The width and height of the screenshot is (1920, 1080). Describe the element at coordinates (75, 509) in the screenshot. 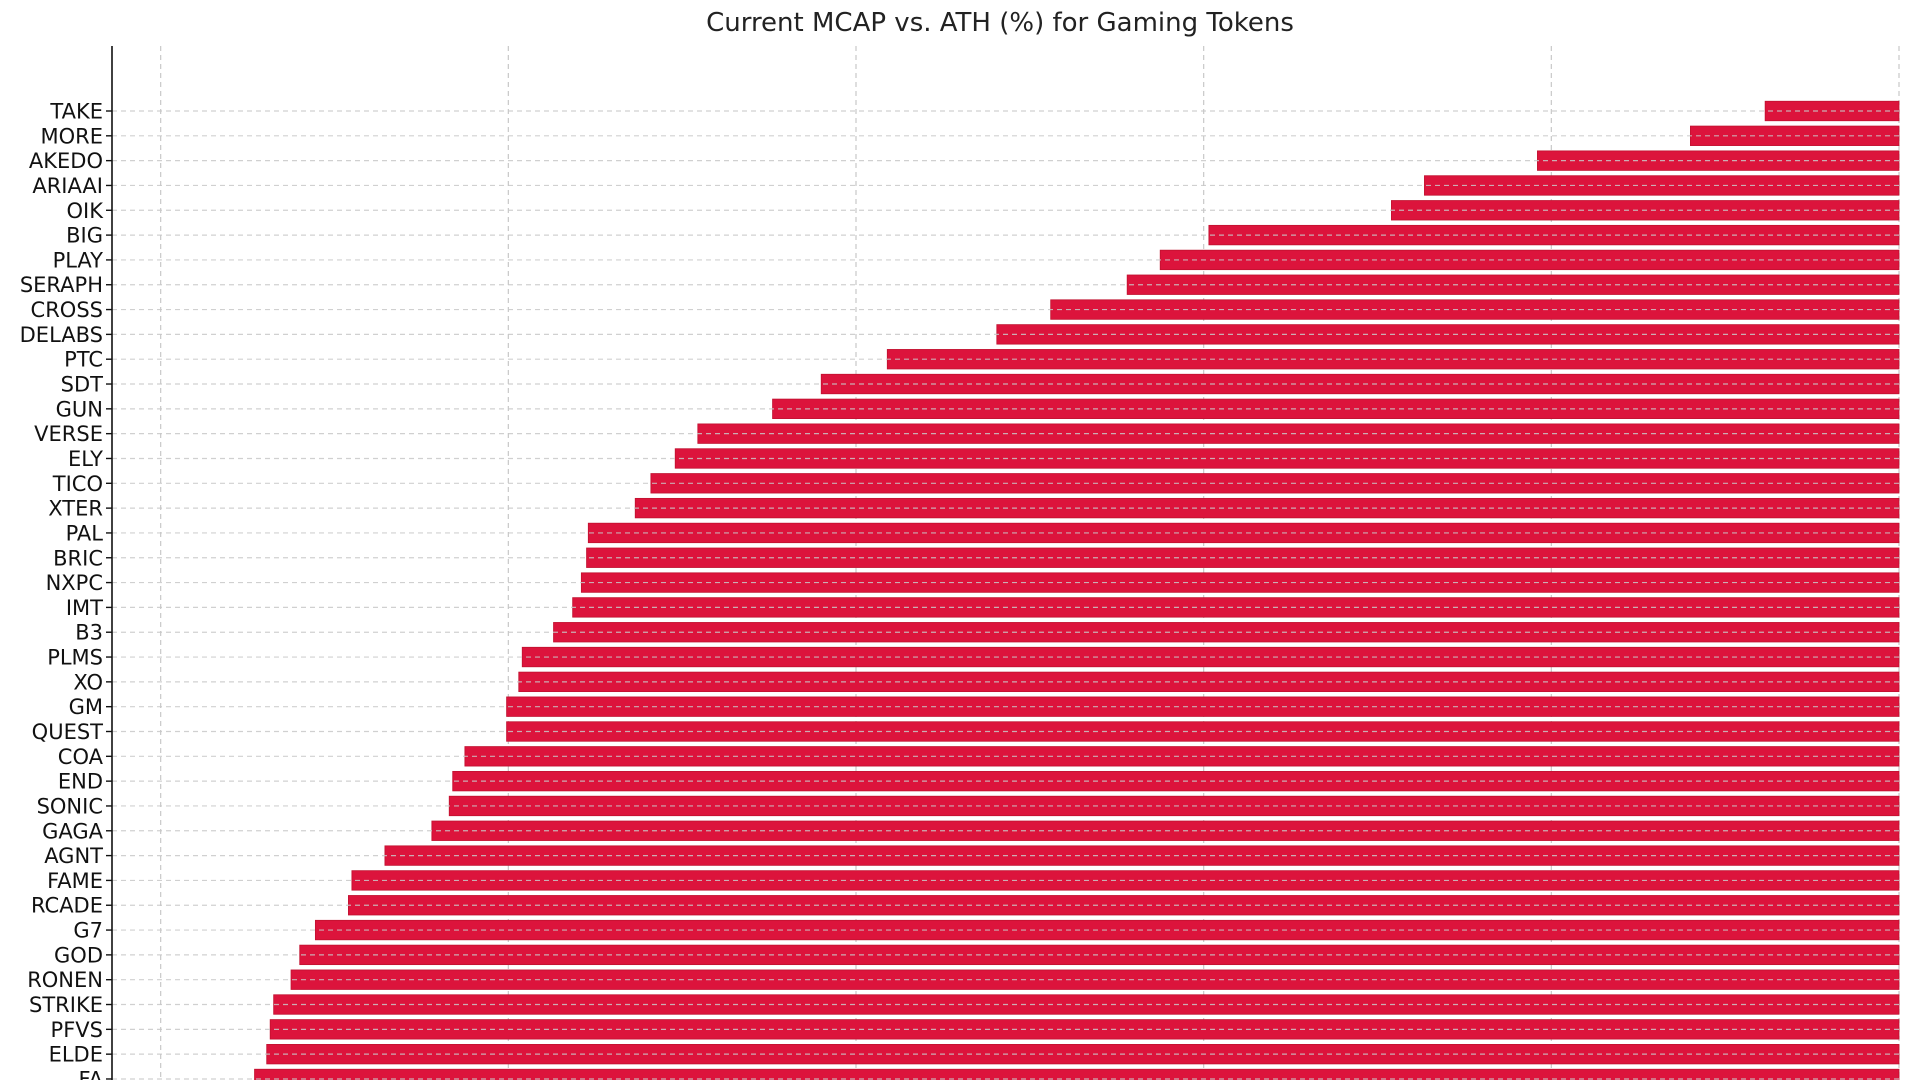

I see `y-tick-label: XTER` at that location.